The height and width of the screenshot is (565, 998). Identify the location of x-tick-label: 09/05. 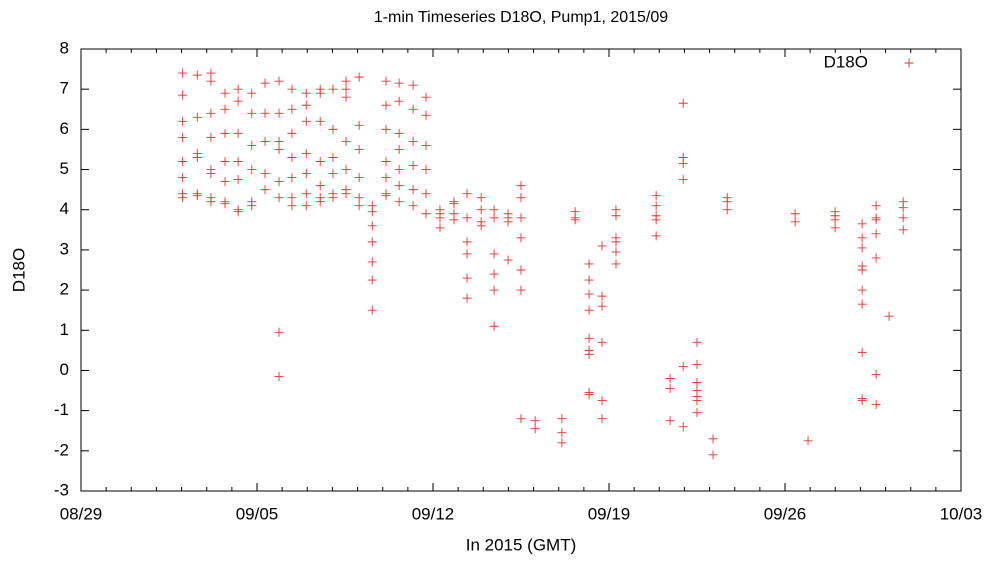
(257, 513).